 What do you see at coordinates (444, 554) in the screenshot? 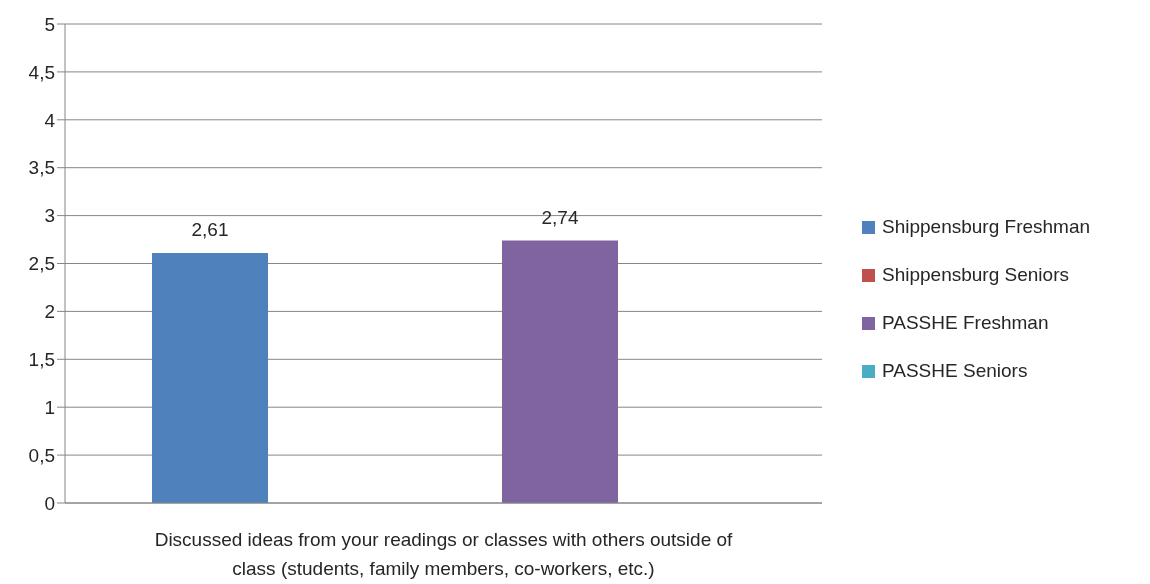
I see `x-tick-label: Discussed ideas from your readings or classes with others outside of class (students, family members, co-workers, etc.)` at bounding box center [444, 554].